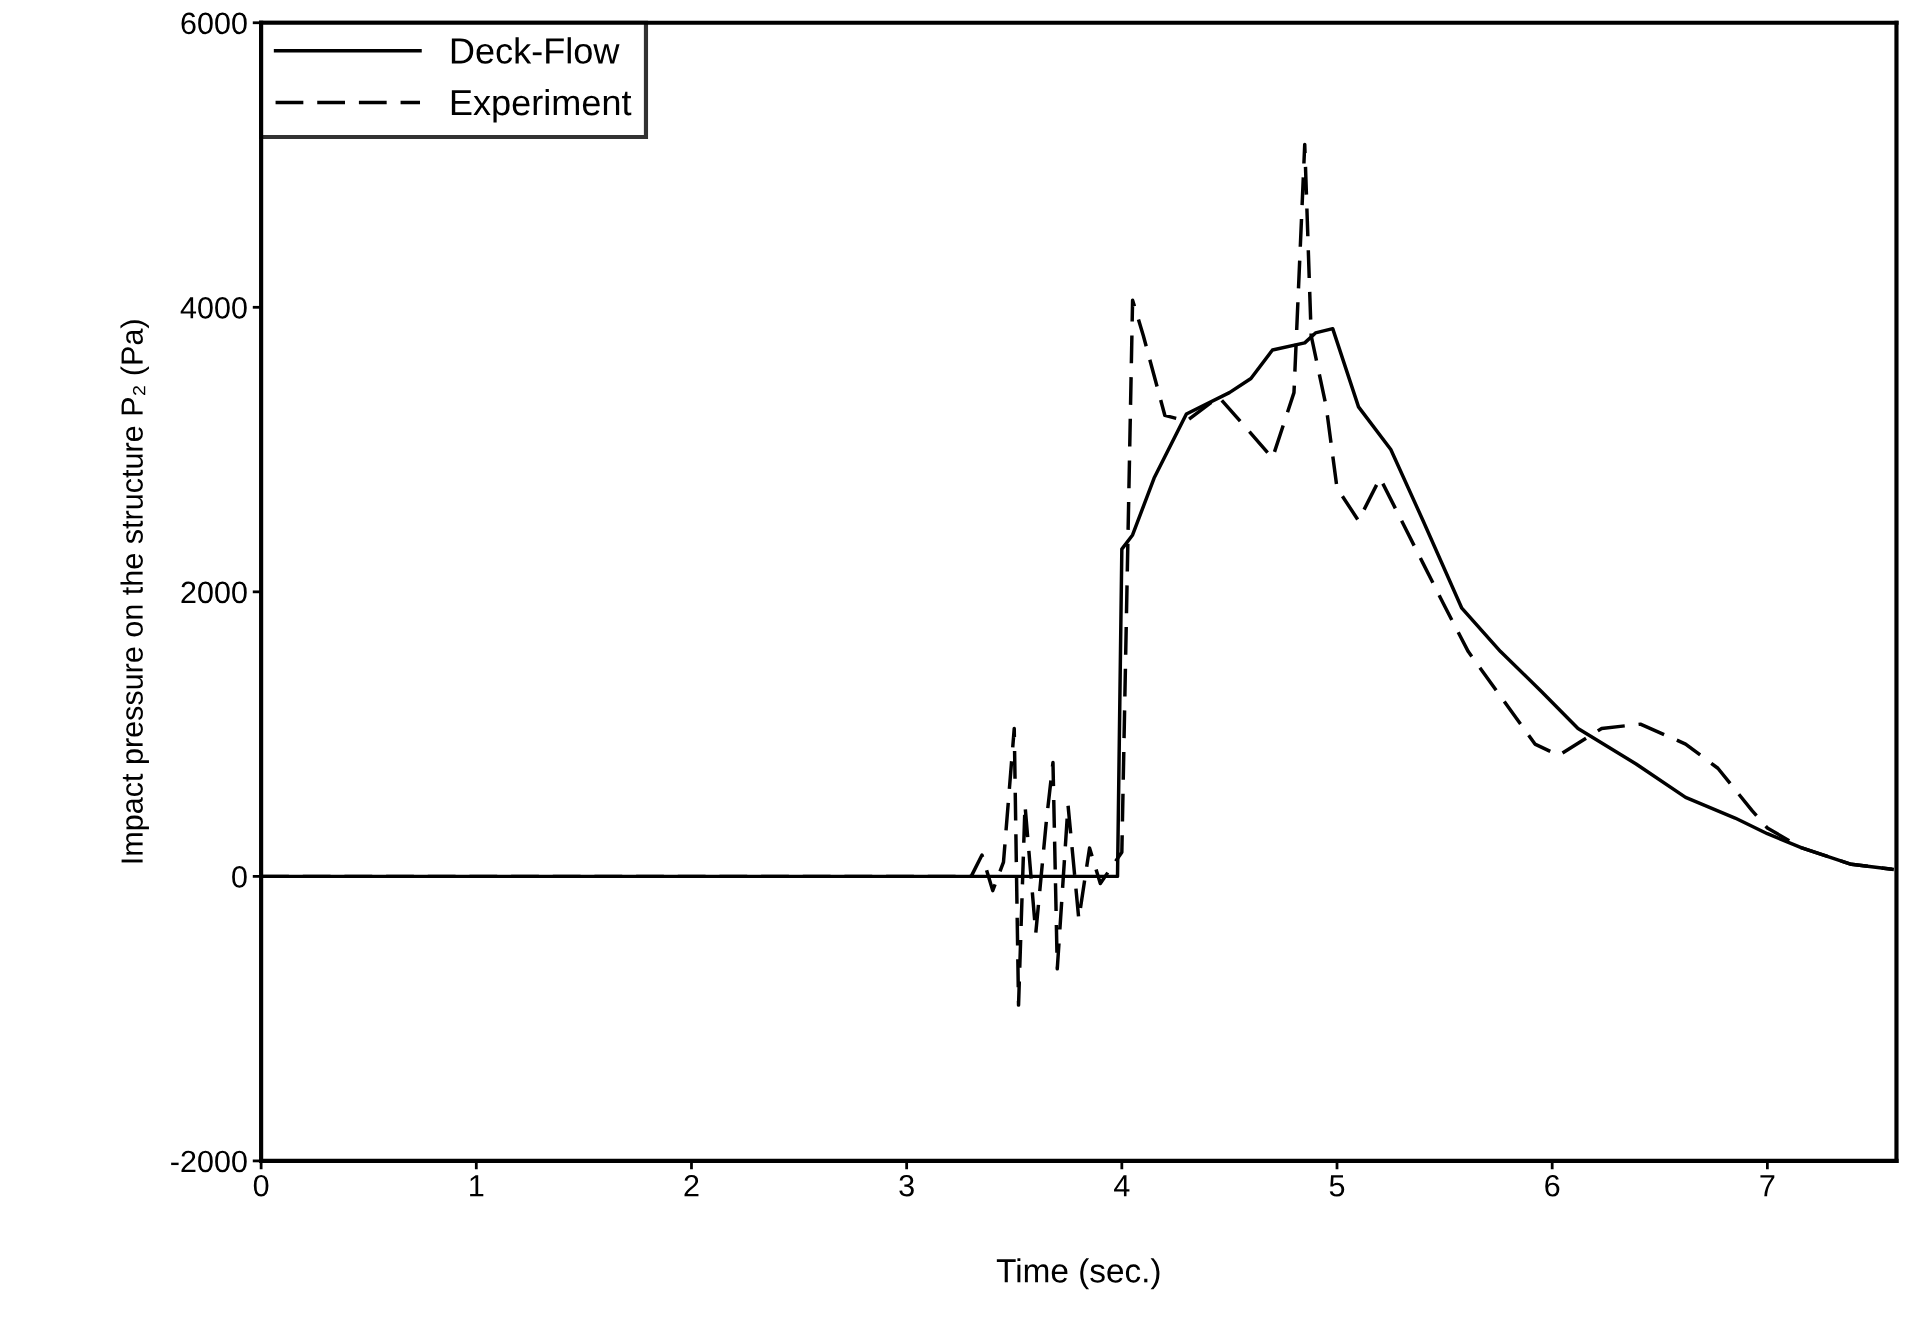 The image size is (1906, 1339). Describe the element at coordinates (214, 23) in the screenshot. I see `y-tick-label: 6000` at that location.